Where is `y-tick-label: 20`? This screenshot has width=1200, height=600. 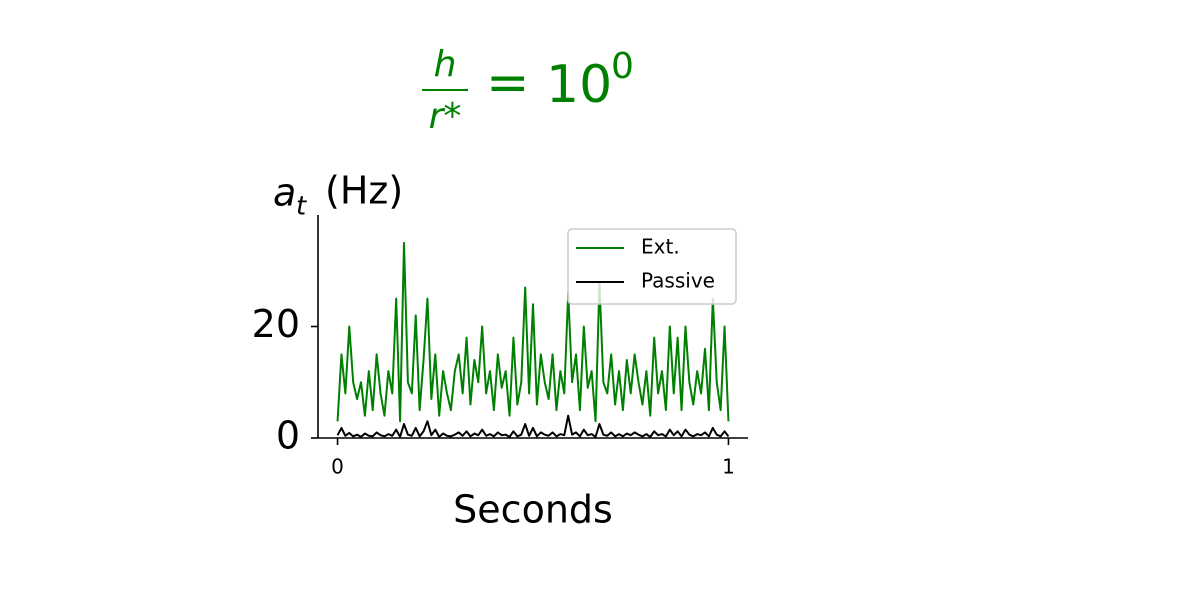
y-tick-label: 20 is located at coordinates (276, 324).